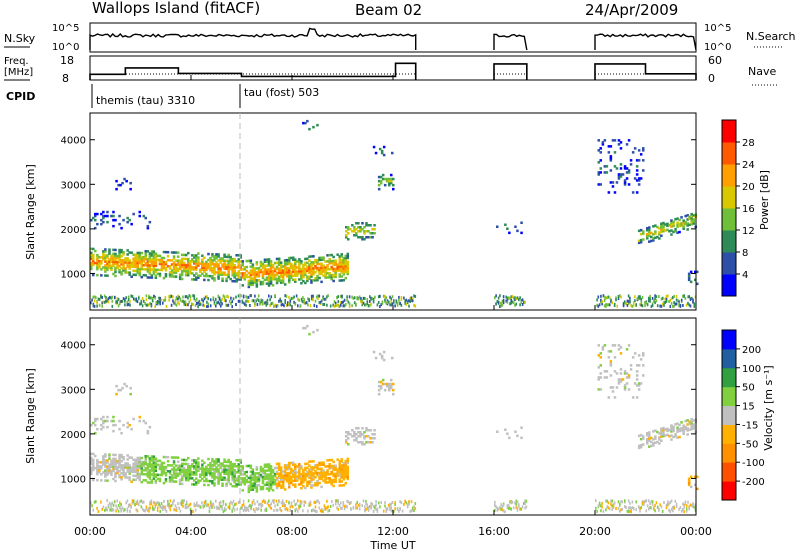  I want to click on x-tick-label: 20:00, so click(595, 531).